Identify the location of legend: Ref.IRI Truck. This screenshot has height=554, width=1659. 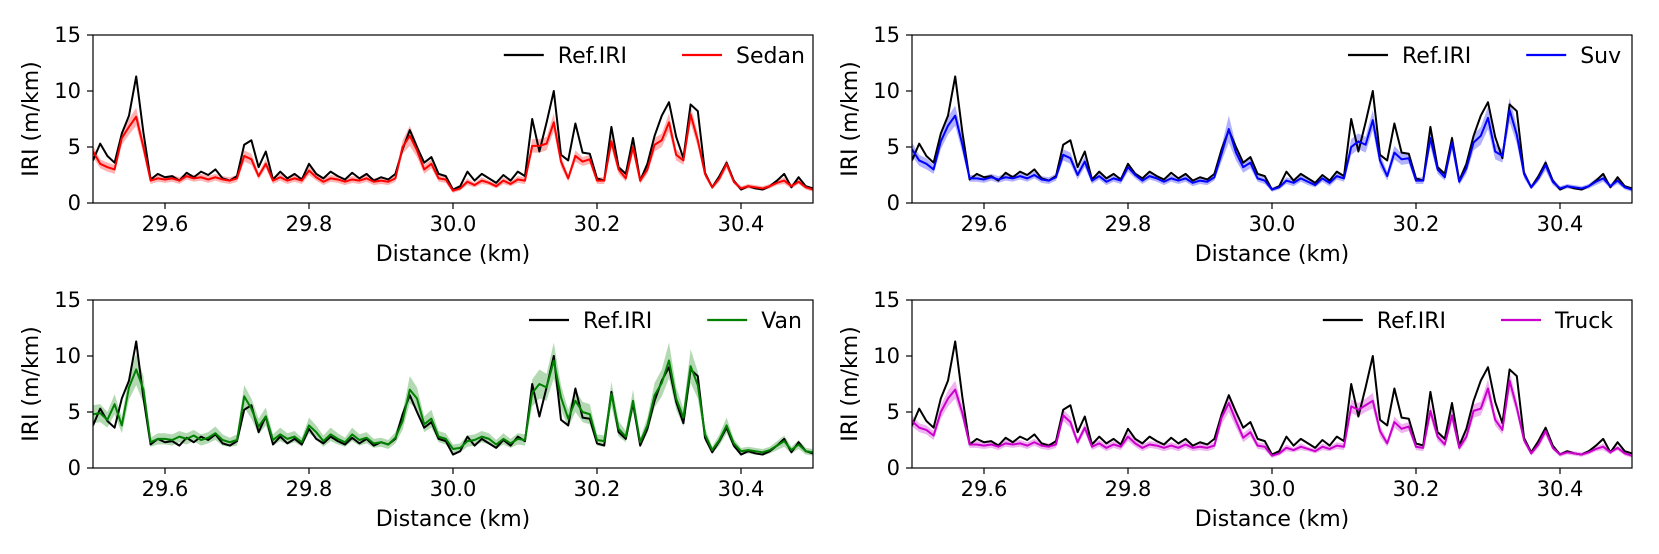
(1467, 321).